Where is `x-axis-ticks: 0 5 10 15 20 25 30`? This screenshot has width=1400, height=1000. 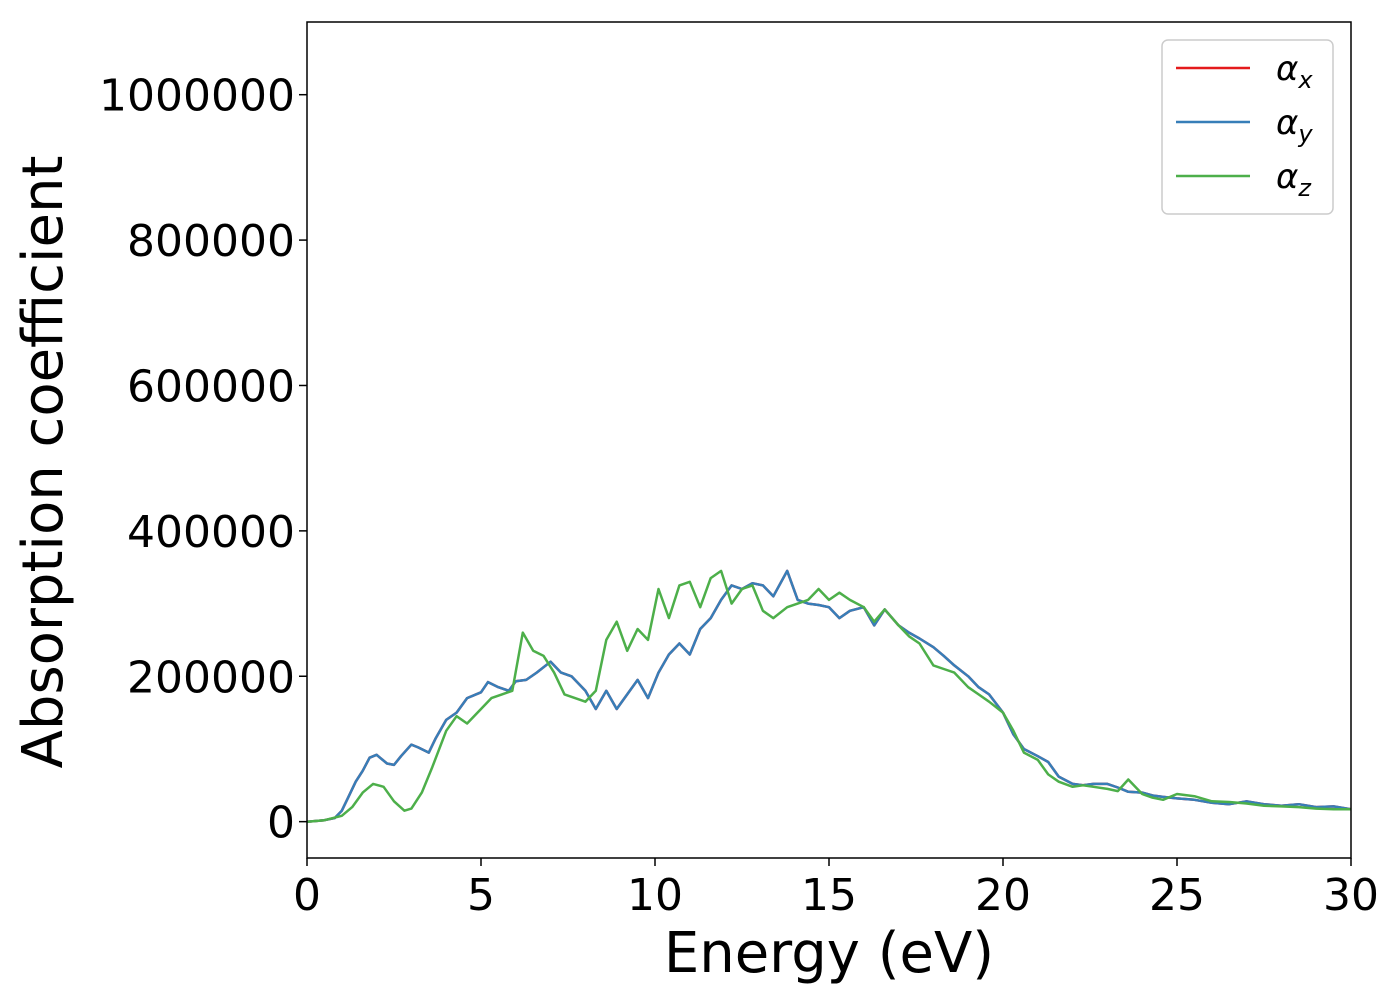 x-axis-ticks: 0 5 10 15 20 25 30 is located at coordinates (836, 889).